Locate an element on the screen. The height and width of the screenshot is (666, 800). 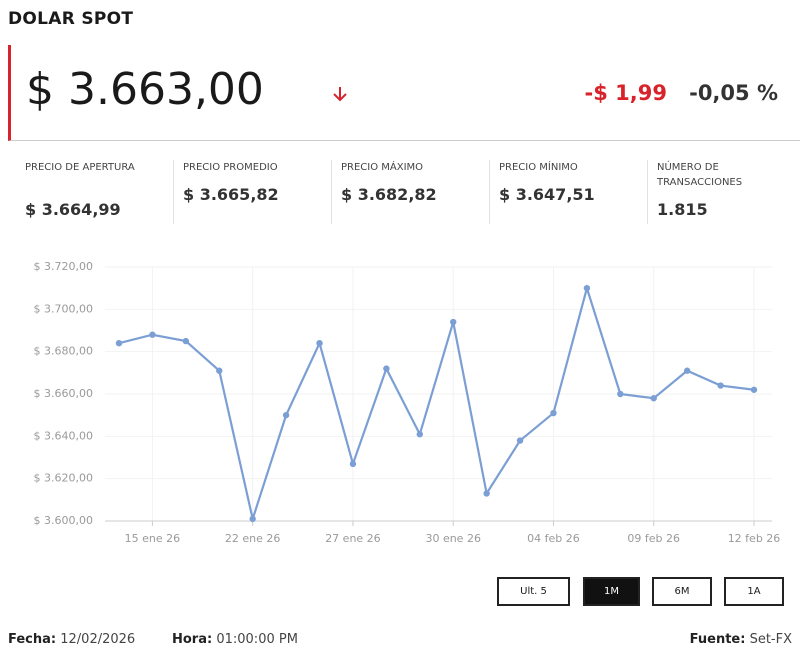
stat-label: Precio promedio is located at coordinates (230, 167).